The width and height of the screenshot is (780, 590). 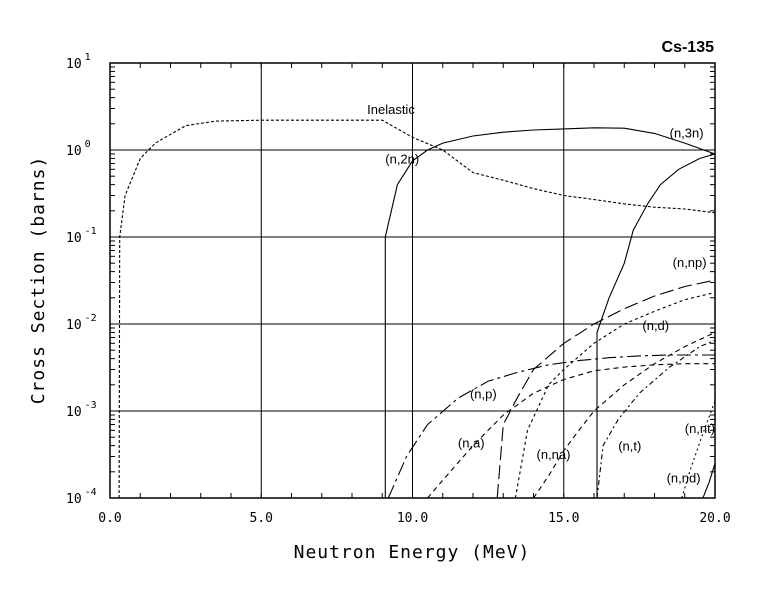 I want to click on y-tick-label: 10 -2, so click(x=81, y=323).